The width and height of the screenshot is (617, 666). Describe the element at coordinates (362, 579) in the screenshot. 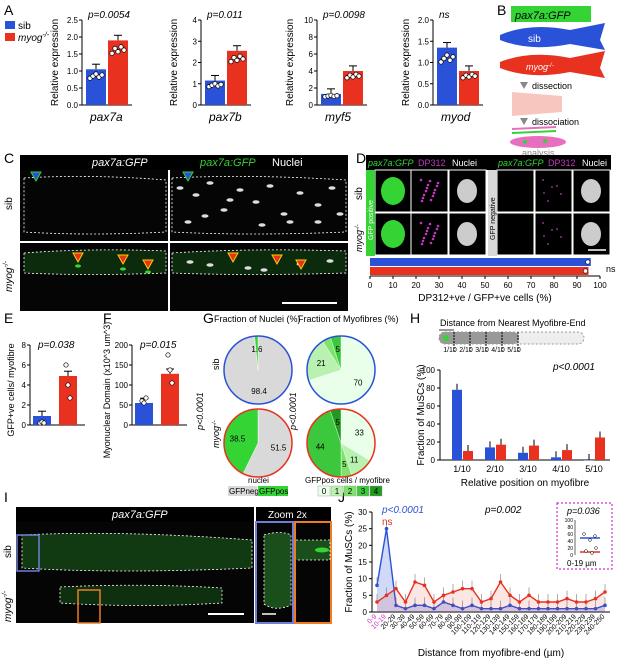

I see `j-tick-label: 10` at that location.